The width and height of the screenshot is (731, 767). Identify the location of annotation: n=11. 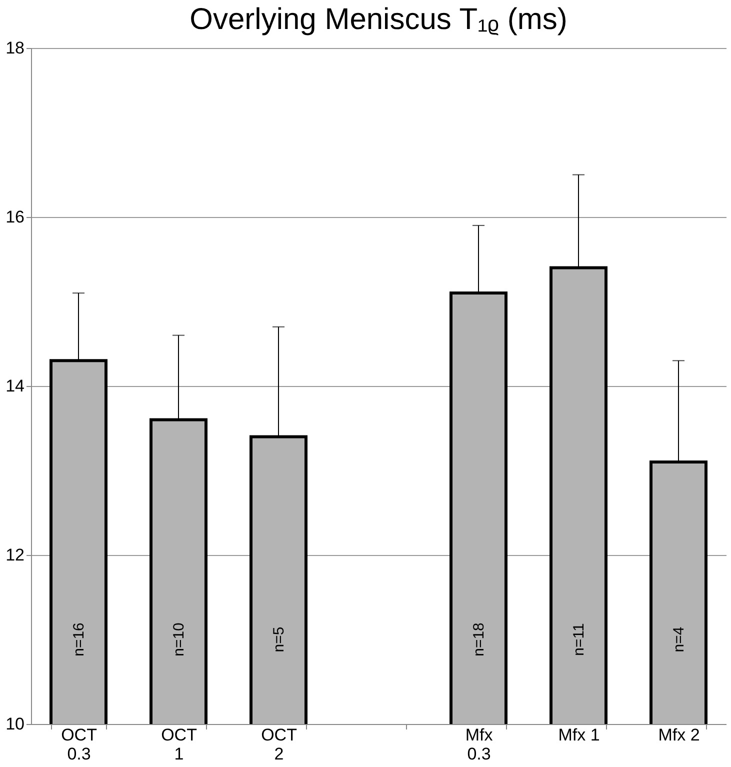
(579, 639).